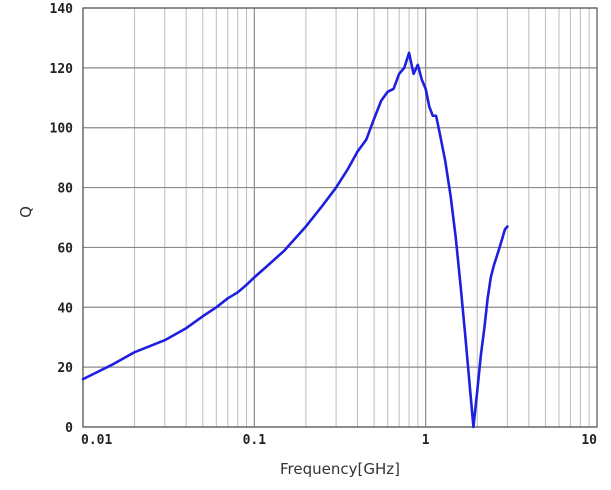  What do you see at coordinates (65, 368) in the screenshot?
I see `y-tick-label: 20` at bounding box center [65, 368].